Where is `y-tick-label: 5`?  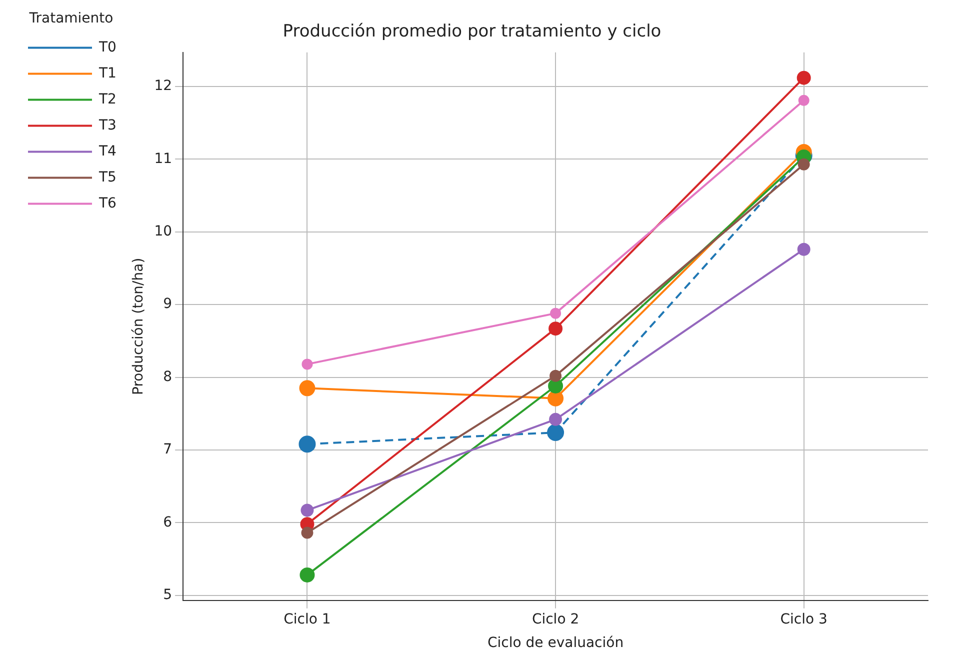
y-tick-label: 5 is located at coordinates (167, 594).